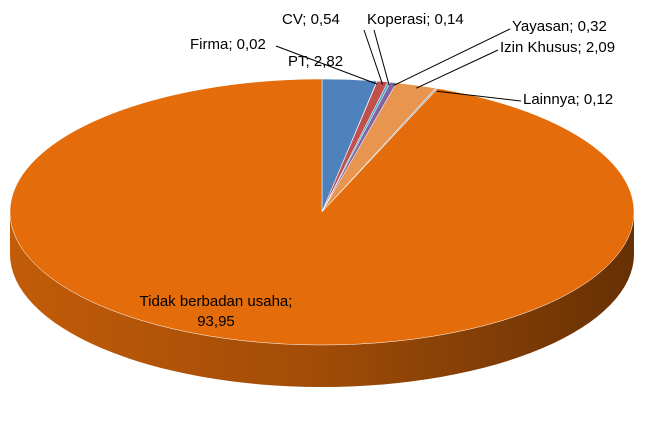 Image resolution: width=652 pixels, height=439 pixels. Describe the element at coordinates (592, 26) in the screenshot. I see `label-value: 0,32` at that location.